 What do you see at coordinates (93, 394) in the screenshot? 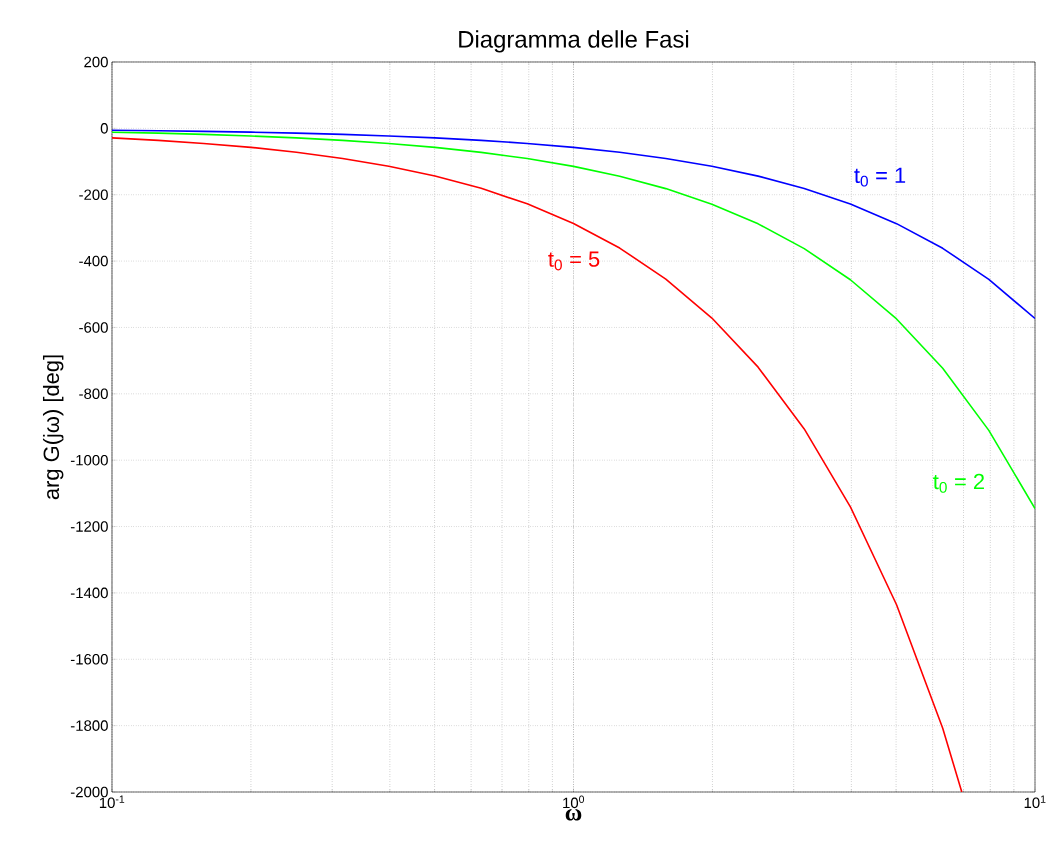
I see `y-tick-label: -800` at bounding box center [93, 394].